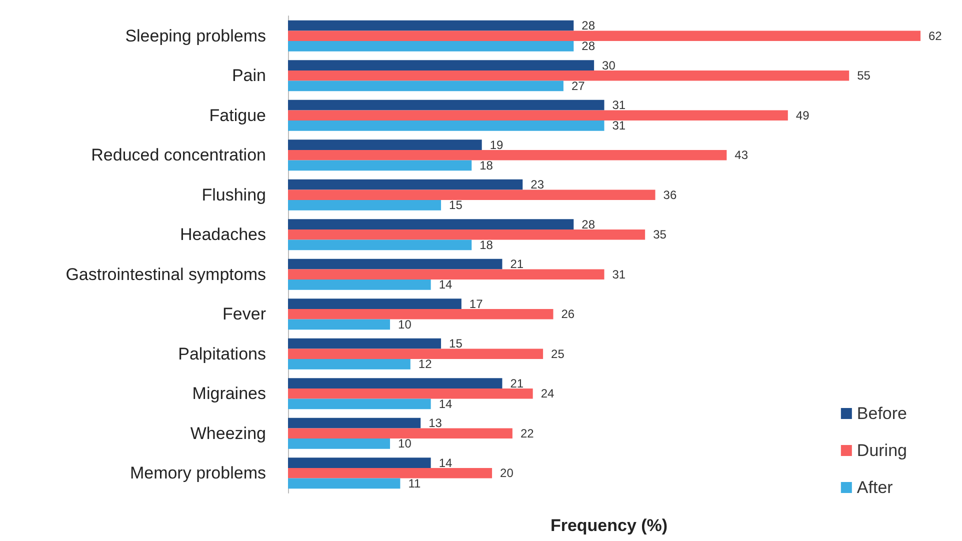  I want to click on legend-label: During, so click(882, 450).